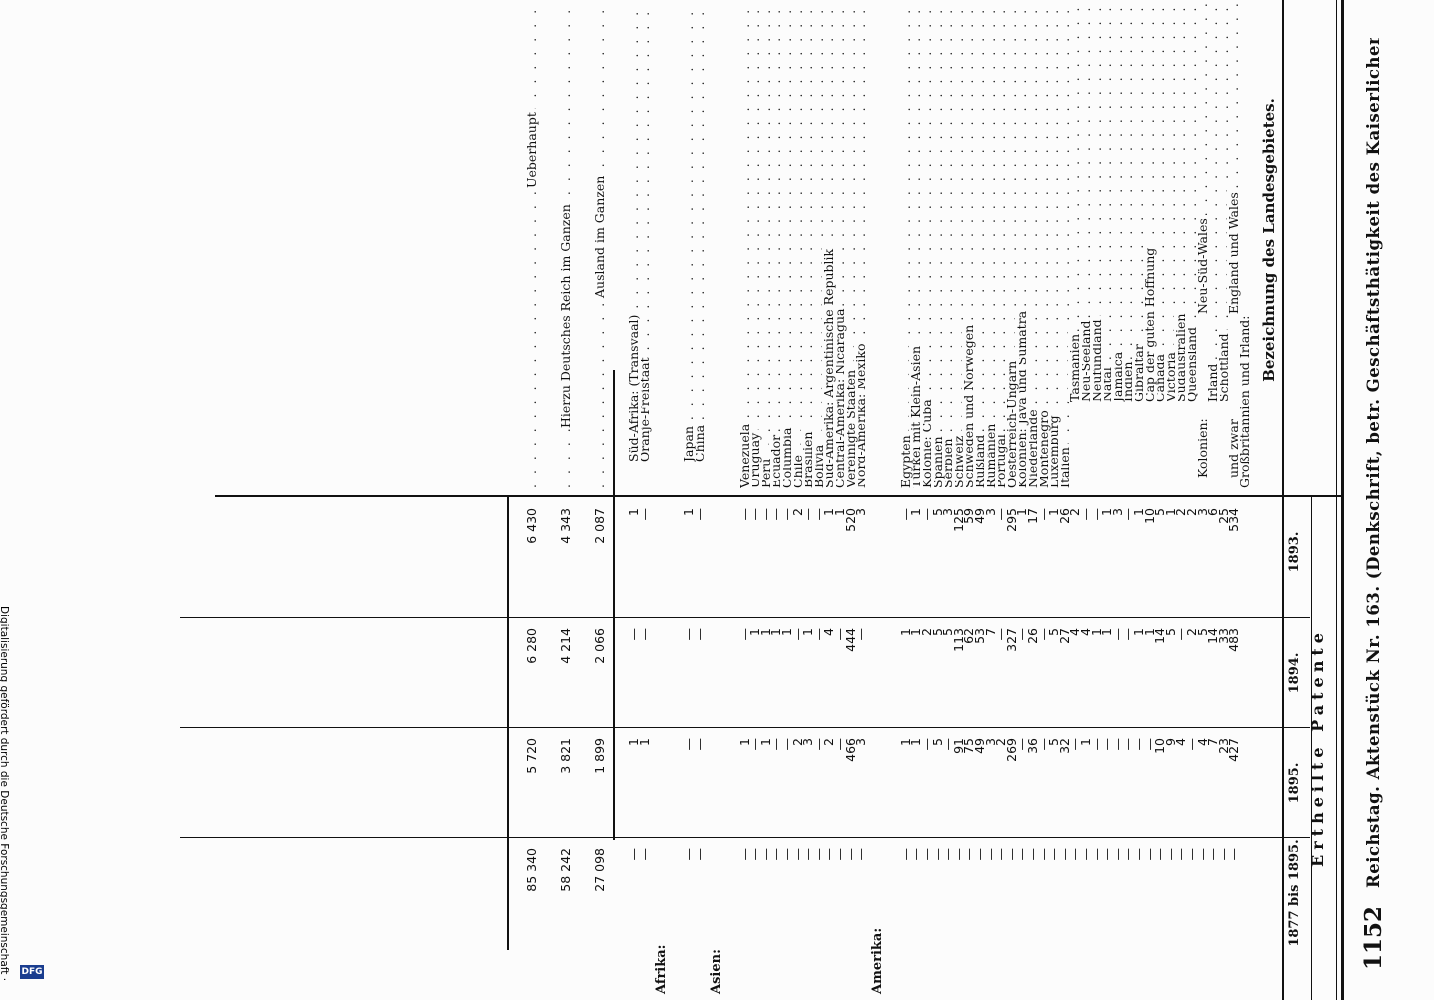 This screenshot has height=1000, width=1434. Describe the element at coordinates (1283, 500) in the screenshot. I see `header-bottom-rule` at that location.